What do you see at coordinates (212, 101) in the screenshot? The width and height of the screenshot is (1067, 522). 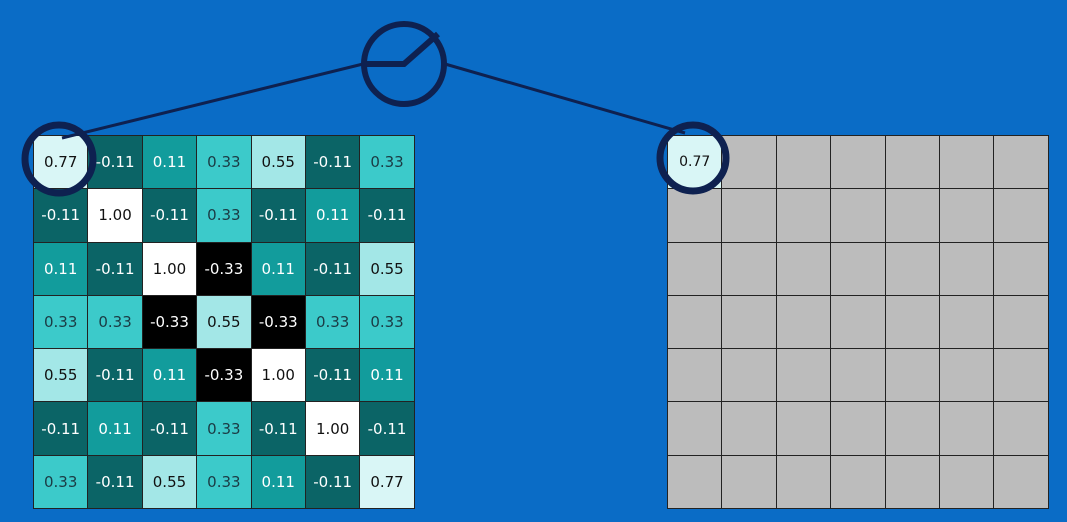 I see `connector-line-left` at bounding box center [212, 101].